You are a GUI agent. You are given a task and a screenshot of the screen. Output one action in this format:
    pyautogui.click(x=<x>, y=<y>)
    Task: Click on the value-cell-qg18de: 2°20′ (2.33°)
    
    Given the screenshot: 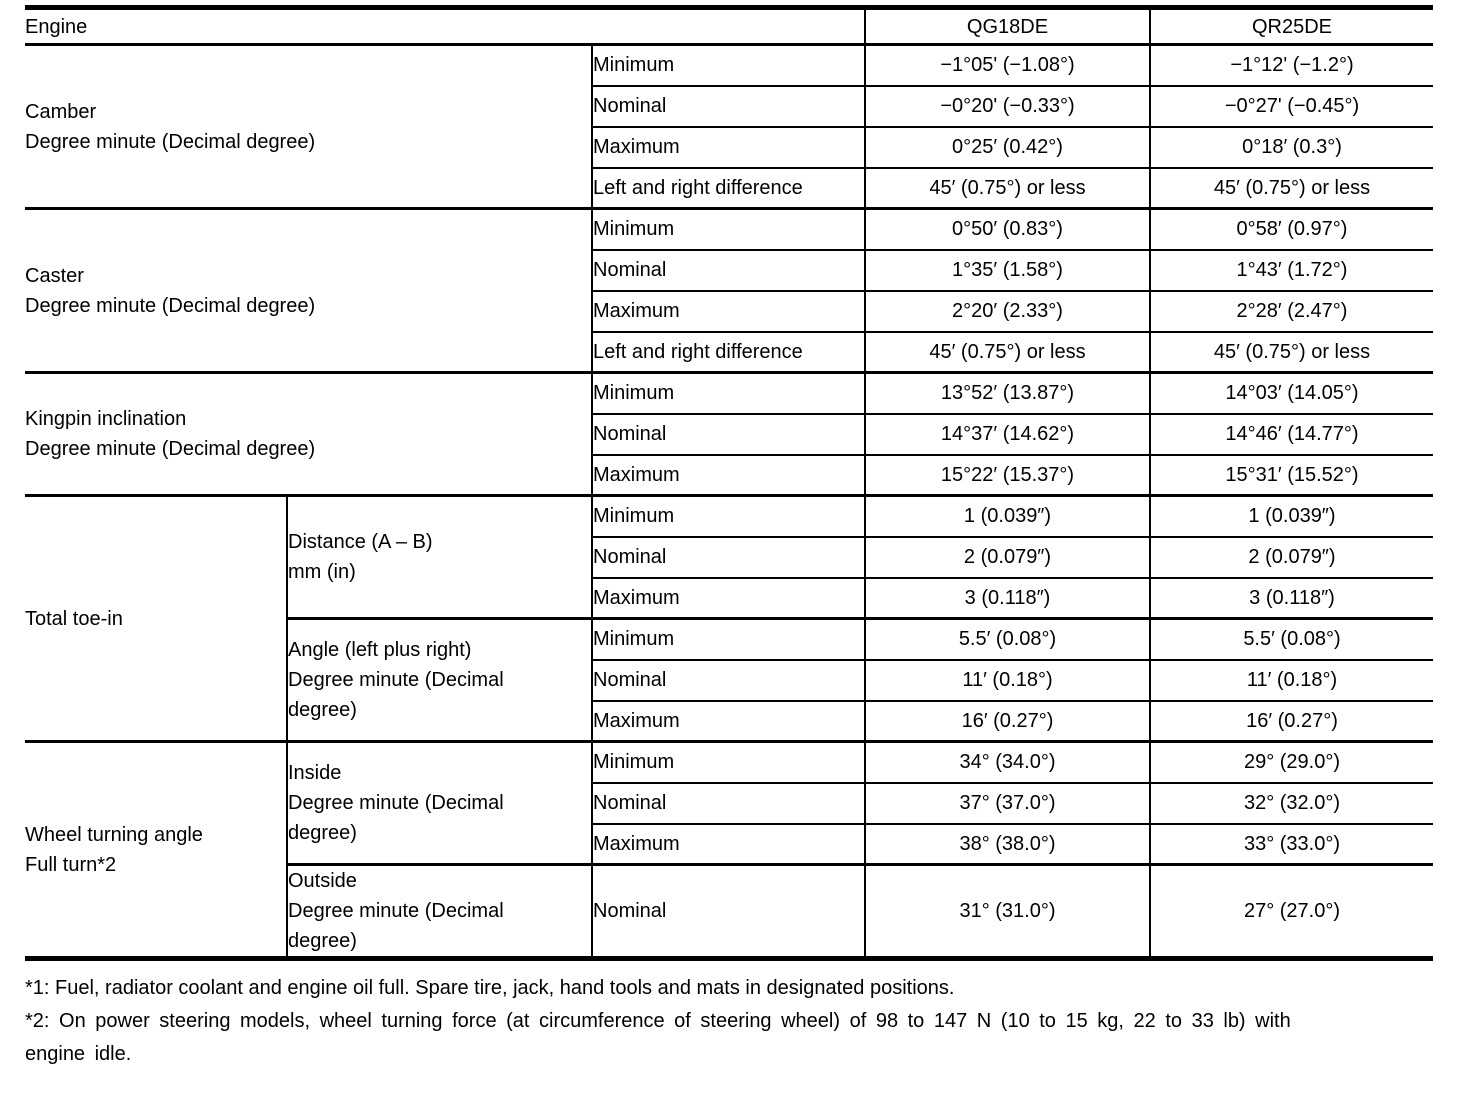 What is the action you would take?
    pyautogui.click(x=1007, y=310)
    